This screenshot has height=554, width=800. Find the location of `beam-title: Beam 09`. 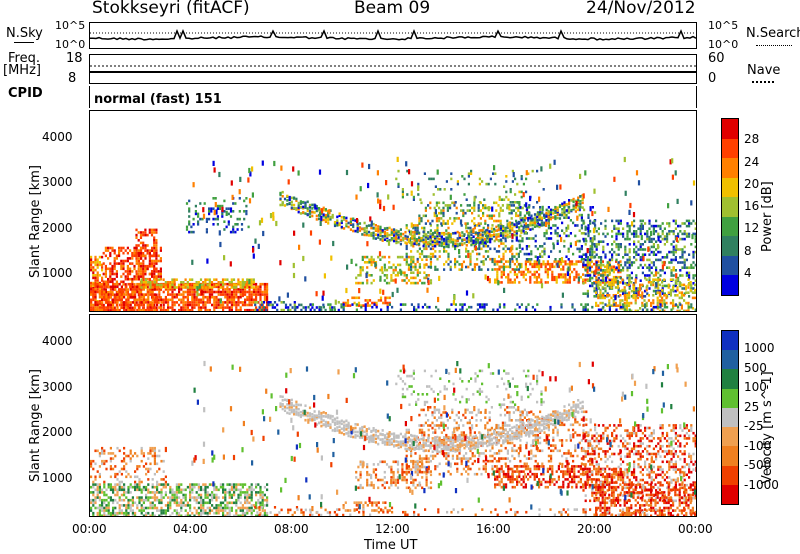

beam-title: Beam 09 is located at coordinates (392, 9).